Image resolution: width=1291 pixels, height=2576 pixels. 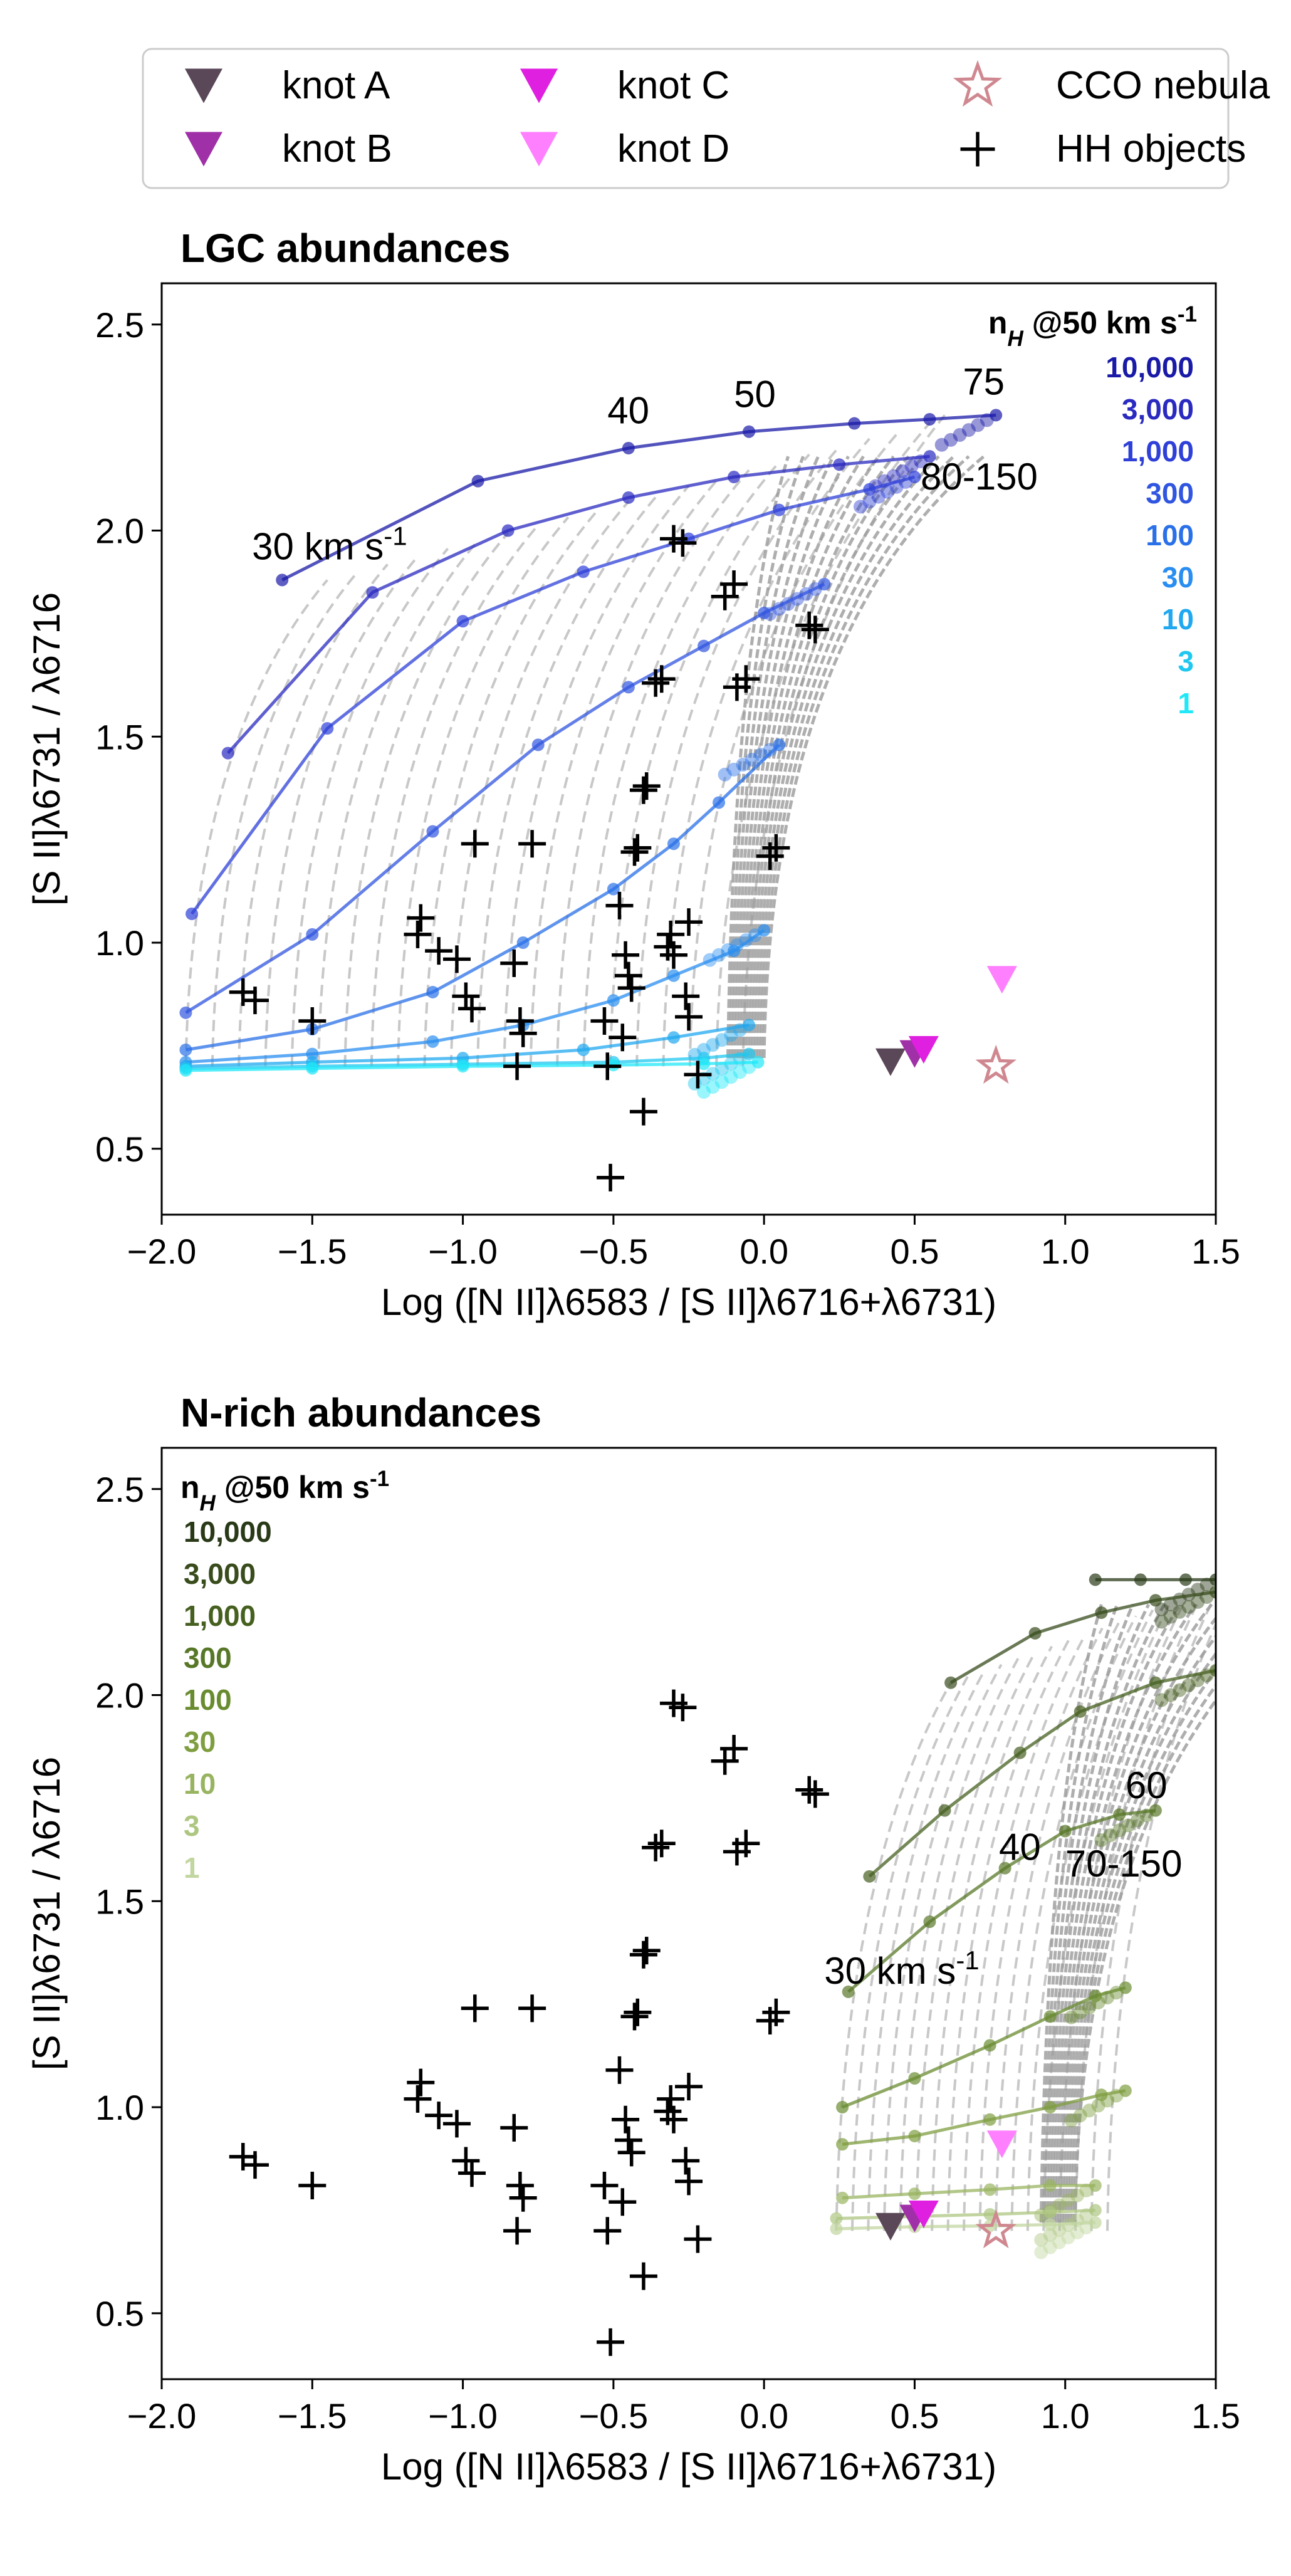 What do you see at coordinates (673, 148) in the screenshot?
I see `legend-label: knot D` at bounding box center [673, 148].